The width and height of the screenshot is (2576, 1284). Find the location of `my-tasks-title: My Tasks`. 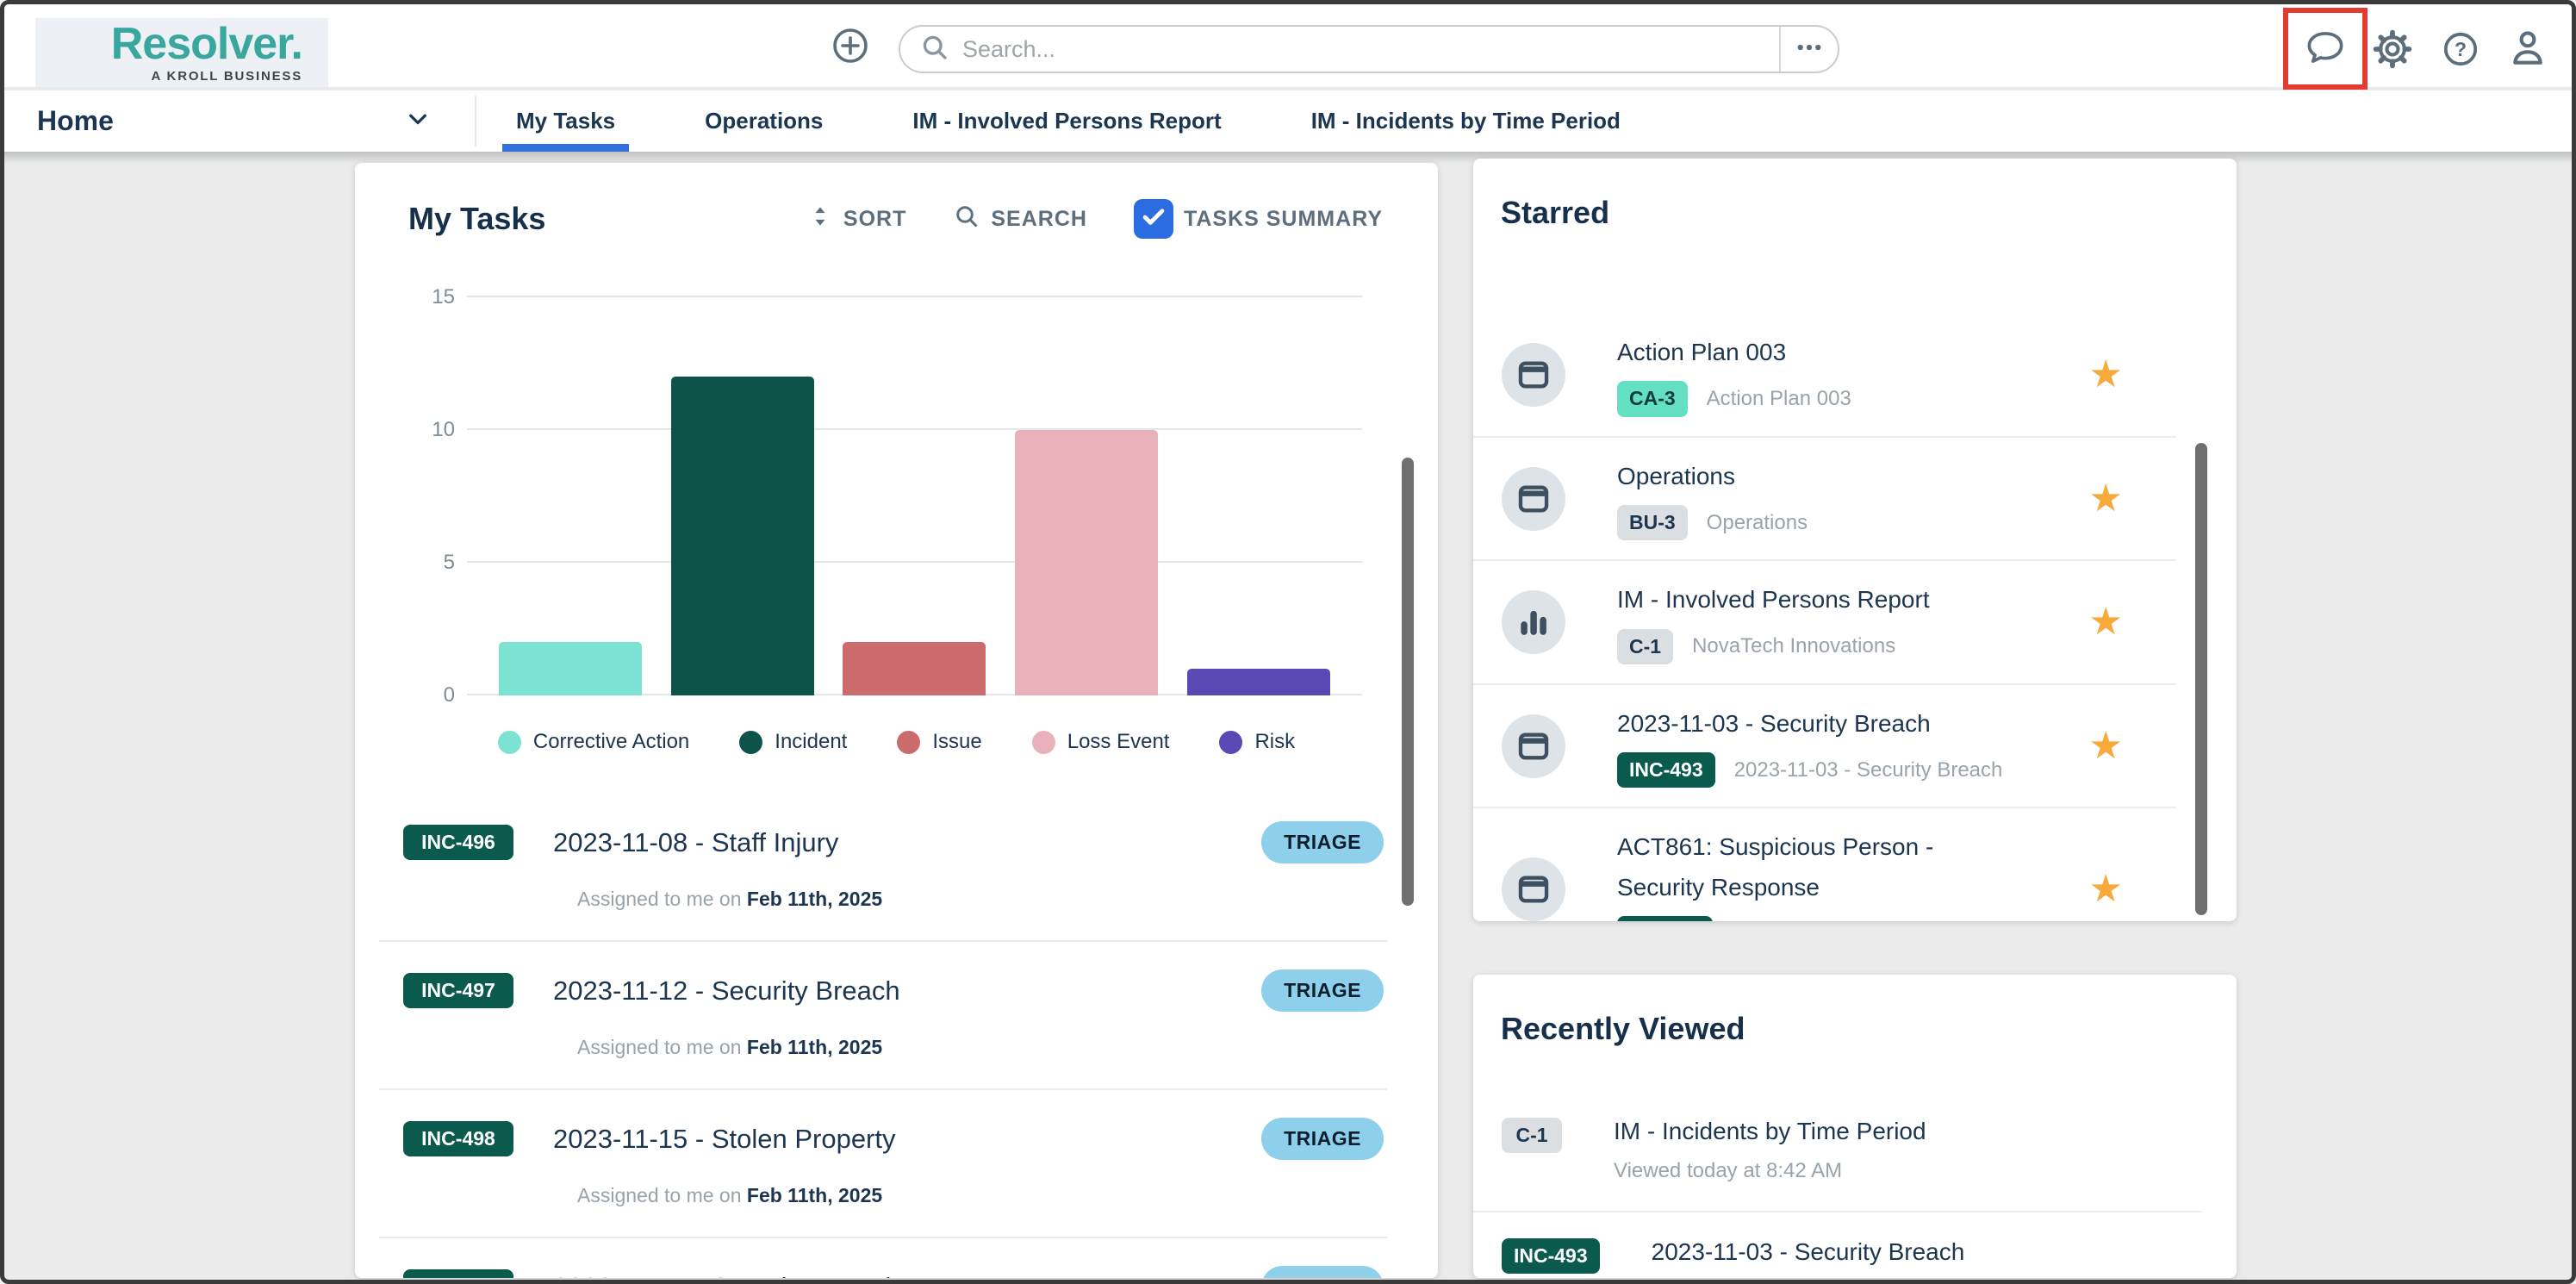

my-tasks-title: My Tasks is located at coordinates (477, 218).